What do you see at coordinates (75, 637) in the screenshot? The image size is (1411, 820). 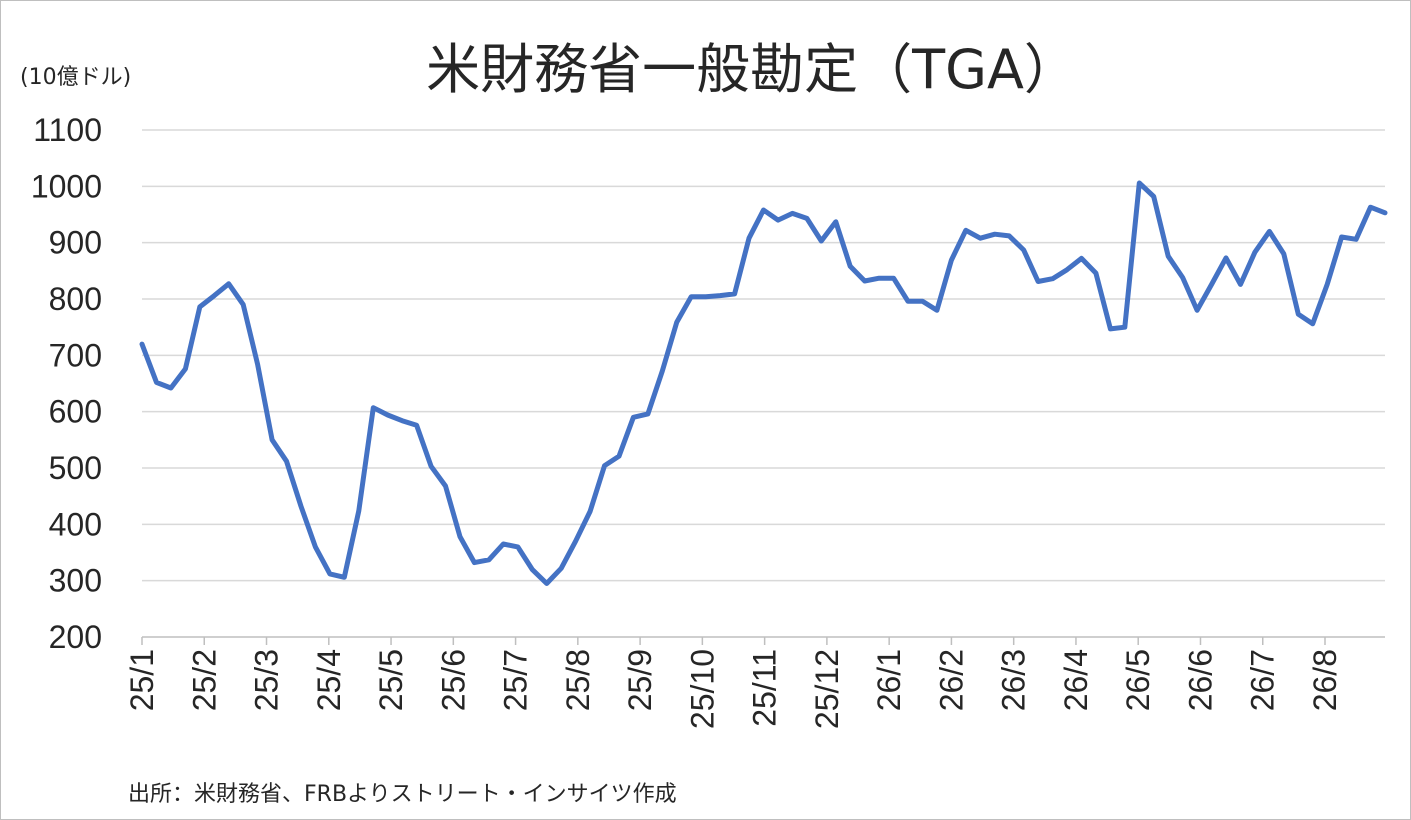 I see `y-tick-label: 200` at bounding box center [75, 637].